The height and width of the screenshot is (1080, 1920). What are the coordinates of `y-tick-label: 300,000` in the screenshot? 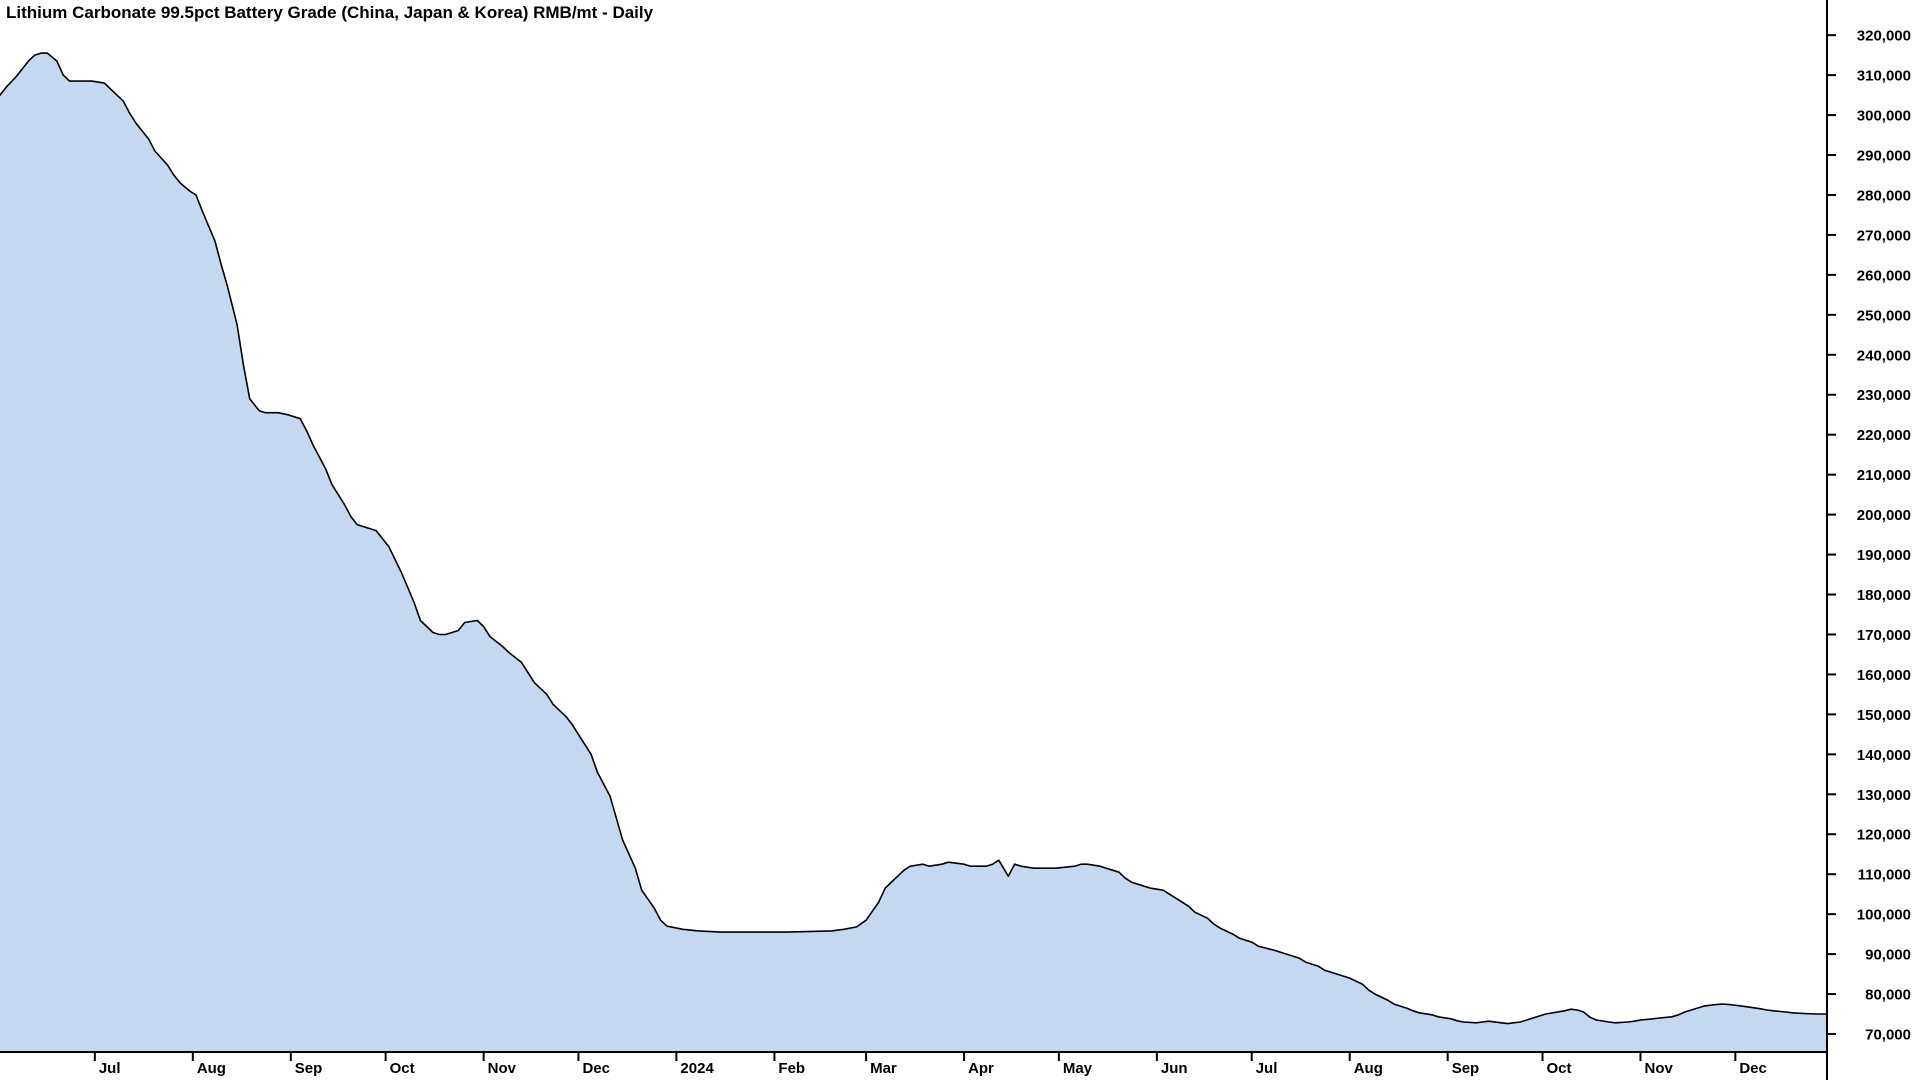 It's located at (1884, 116).